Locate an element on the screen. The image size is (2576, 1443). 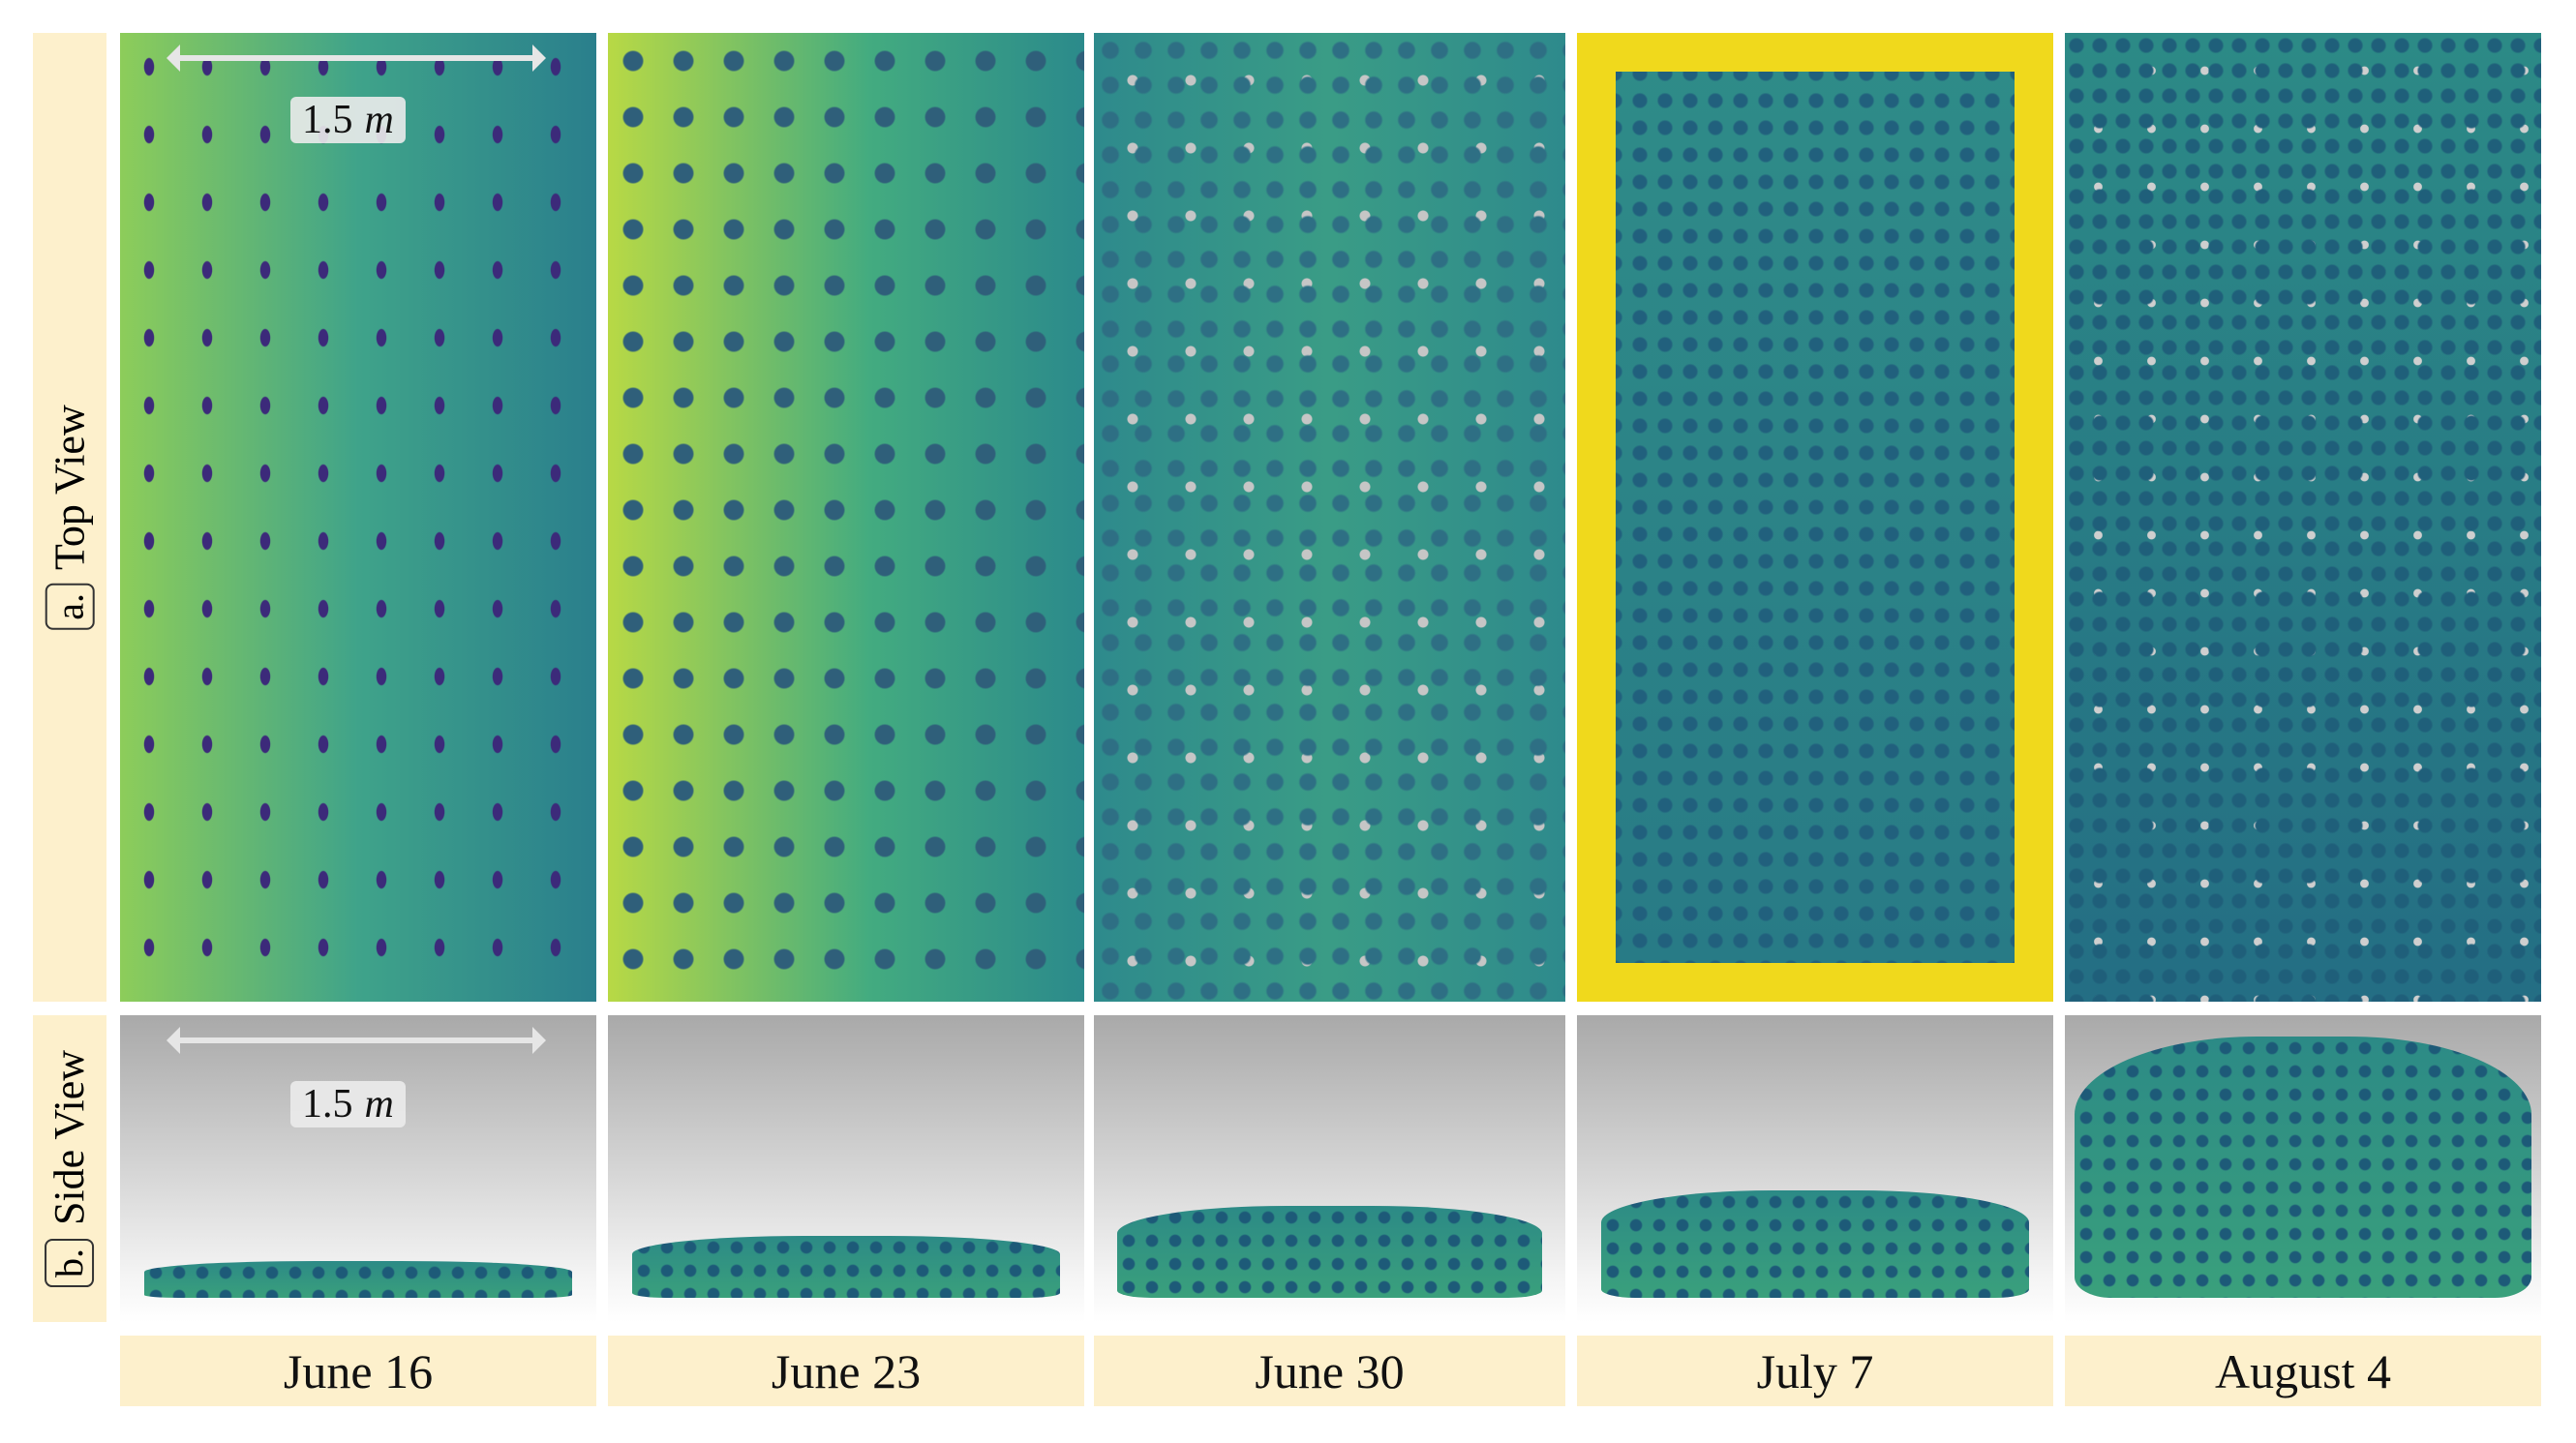
row-label-top: a. Top View is located at coordinates (69, 517).